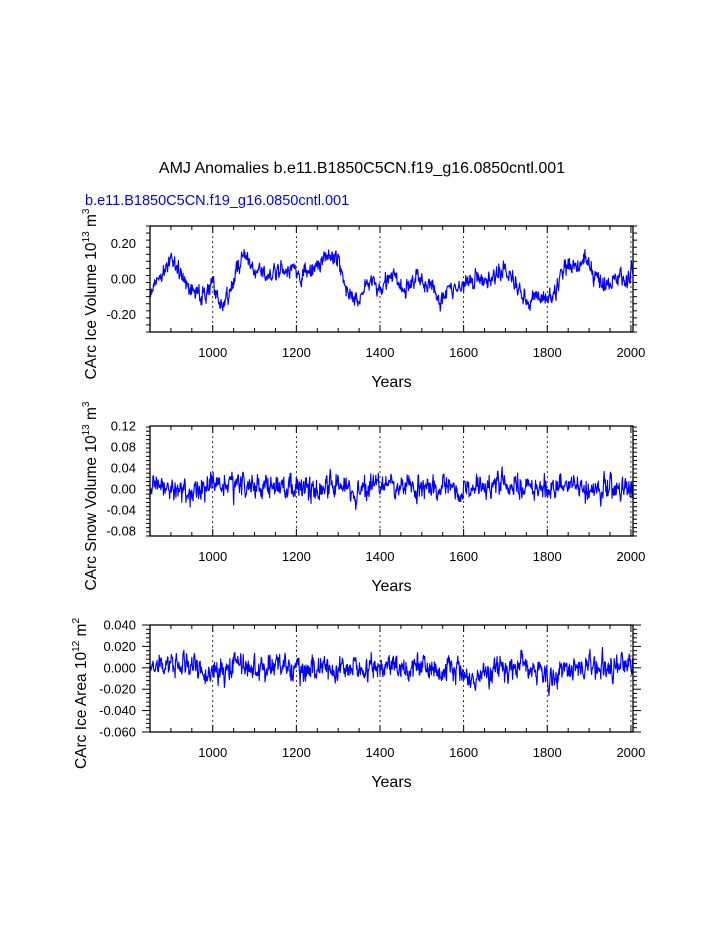 The width and height of the screenshot is (723, 935). What do you see at coordinates (117, 732) in the screenshot?
I see `y-tick-label: -0.060` at bounding box center [117, 732].